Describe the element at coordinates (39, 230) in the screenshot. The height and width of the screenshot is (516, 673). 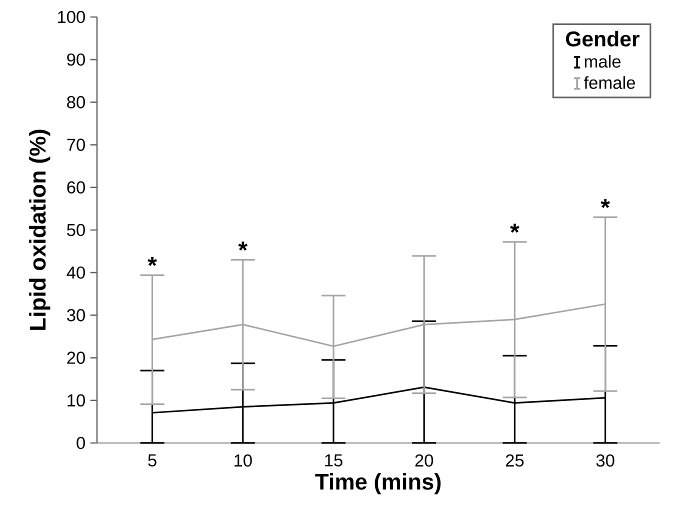
I see `y-axis-title: Lipid oxidation (%)` at that location.